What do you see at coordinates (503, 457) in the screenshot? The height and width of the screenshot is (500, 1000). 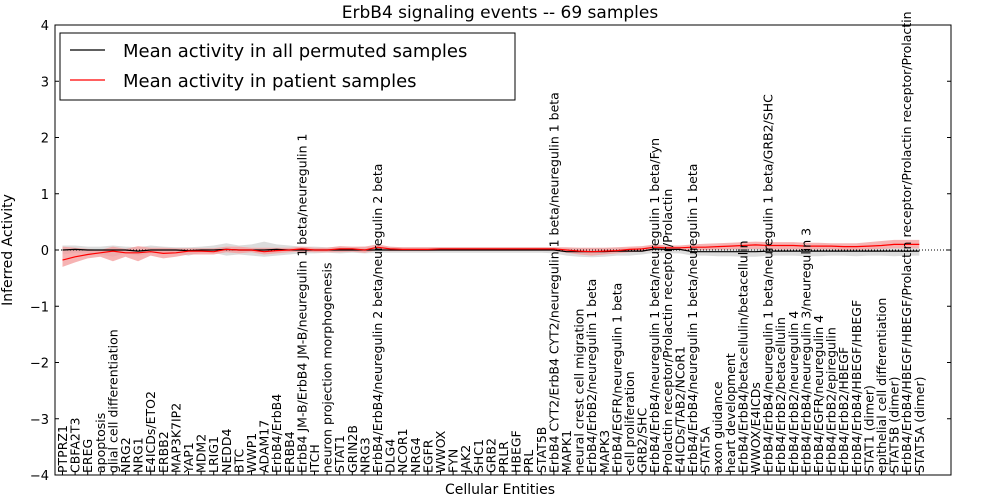 I see `x-tick-label: PRLR` at bounding box center [503, 457].